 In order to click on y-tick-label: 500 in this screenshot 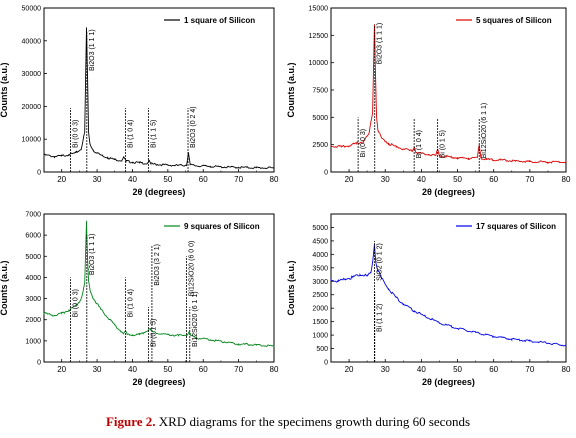, I will do `click(322, 349)`.